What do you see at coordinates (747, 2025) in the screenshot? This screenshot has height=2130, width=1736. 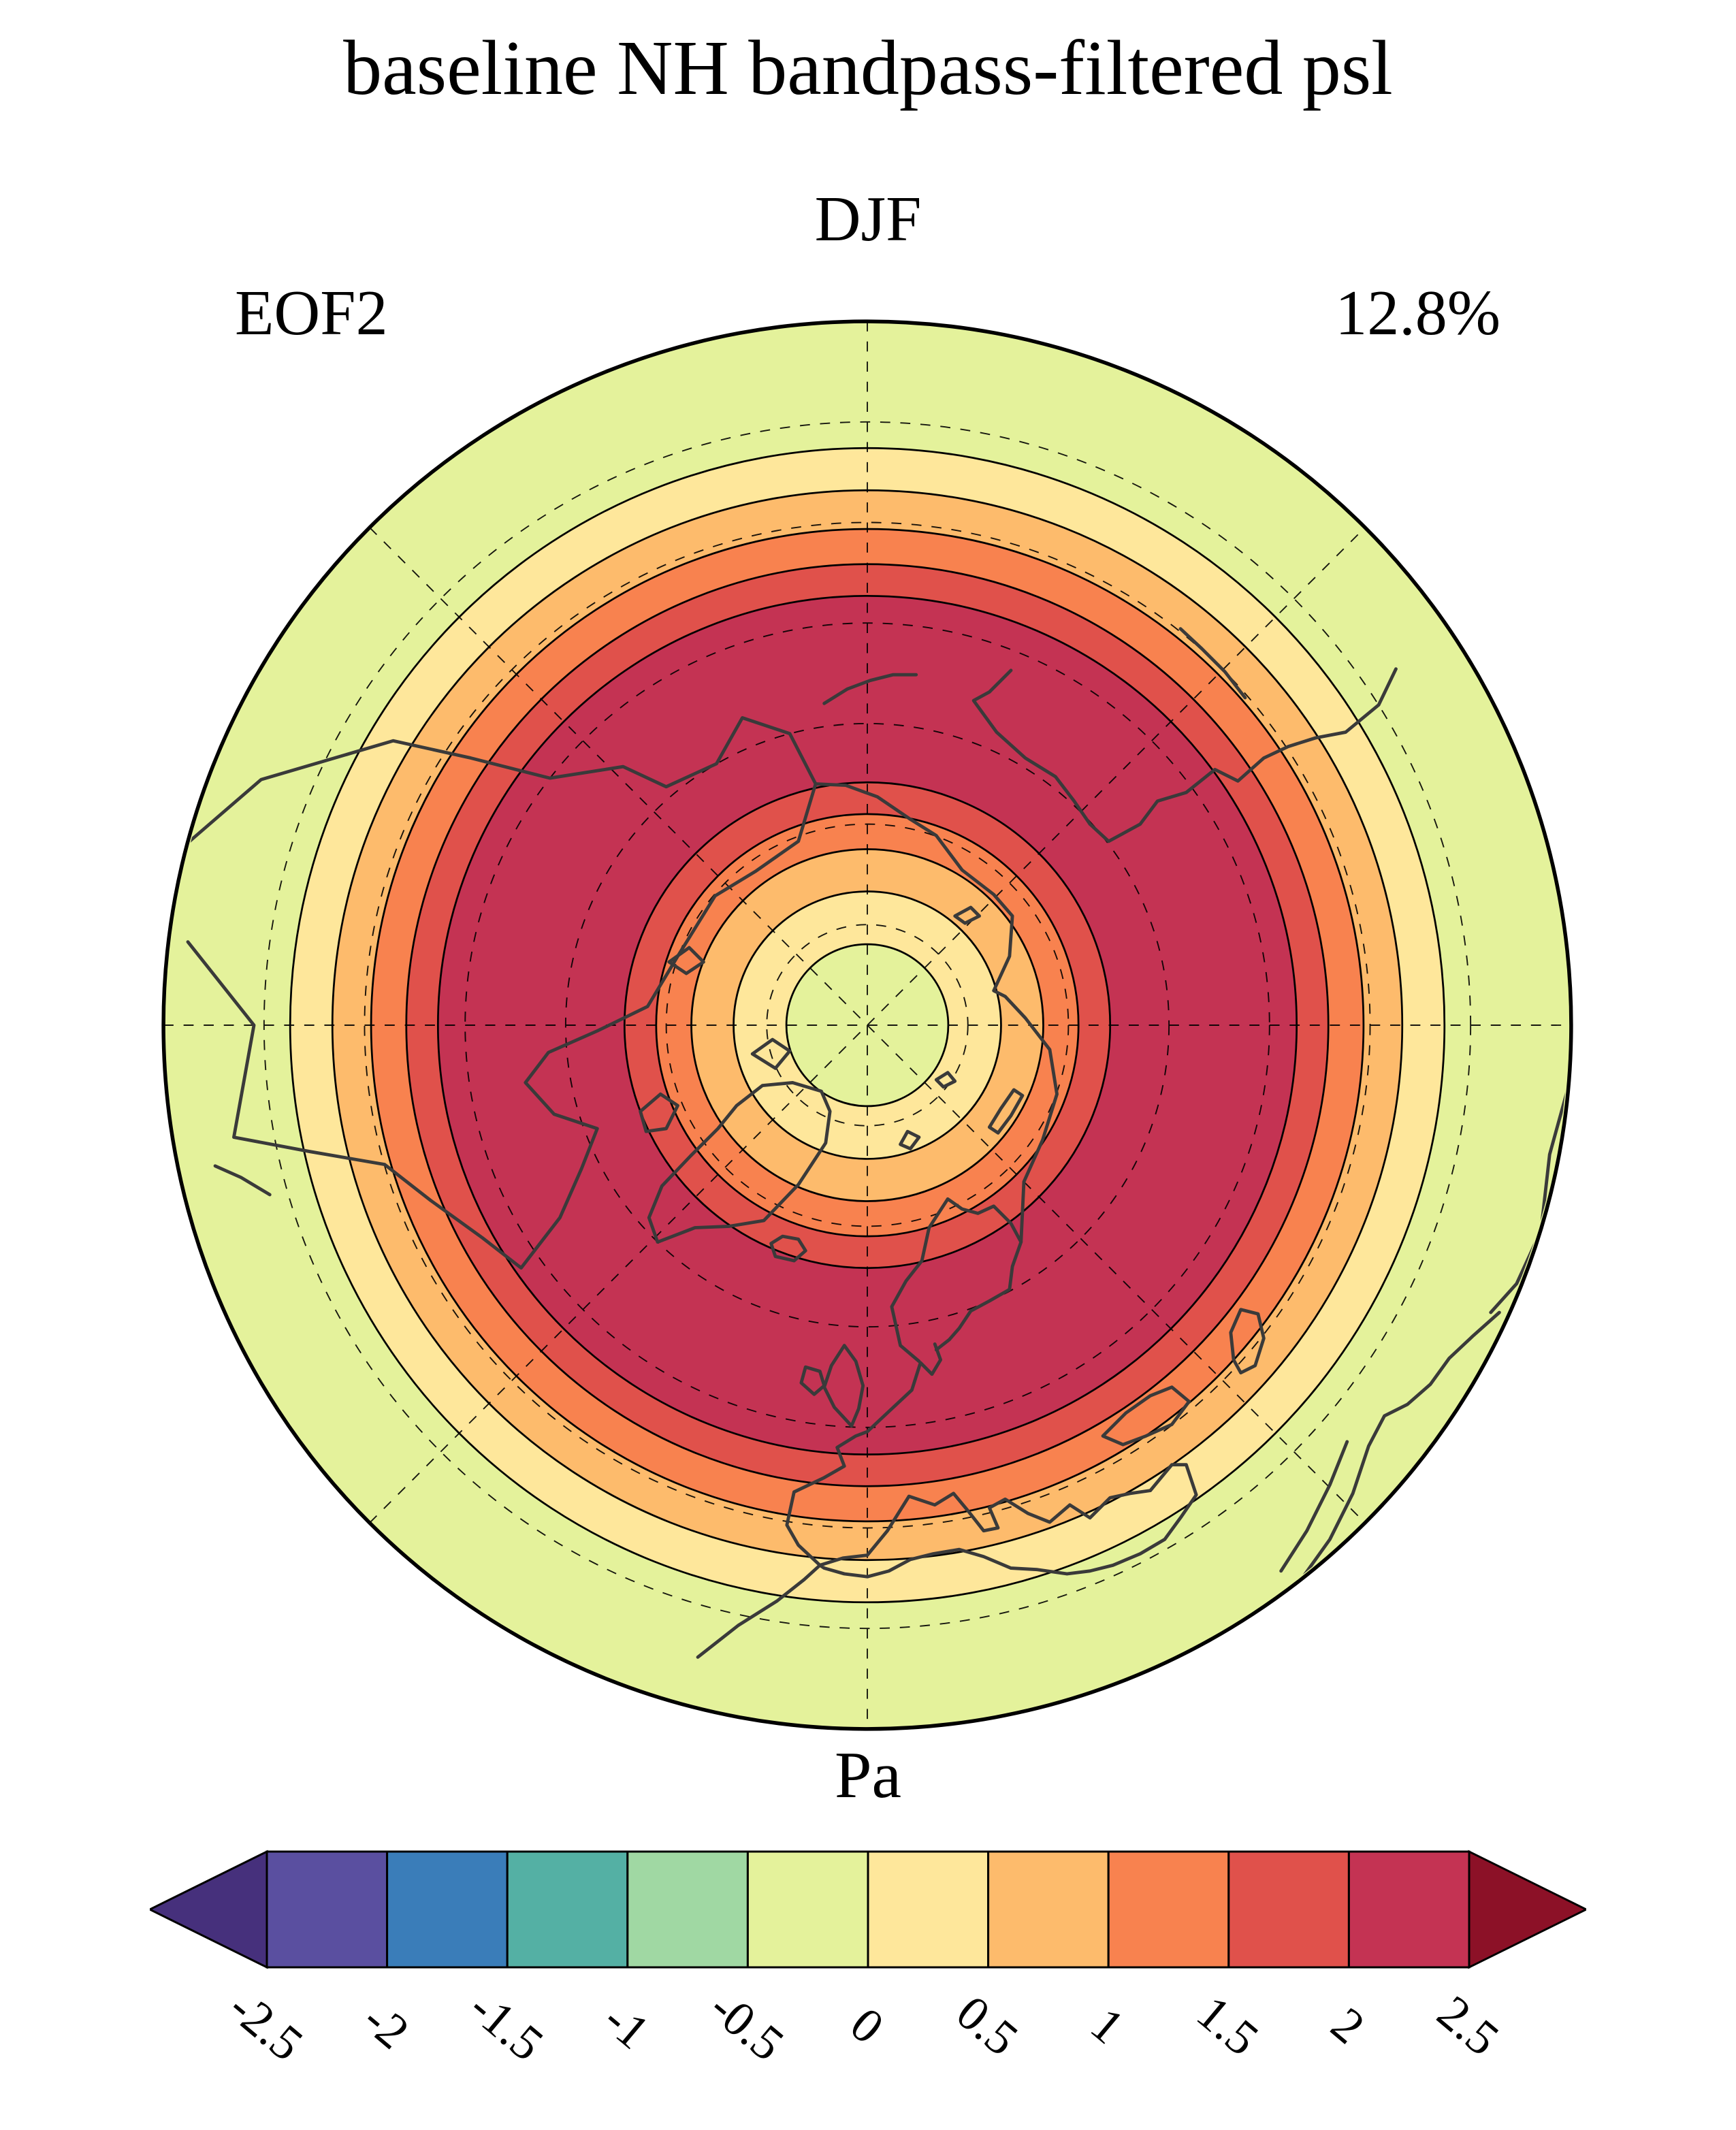 I see `colorbar-tick-label: -0.5` at bounding box center [747, 2025].